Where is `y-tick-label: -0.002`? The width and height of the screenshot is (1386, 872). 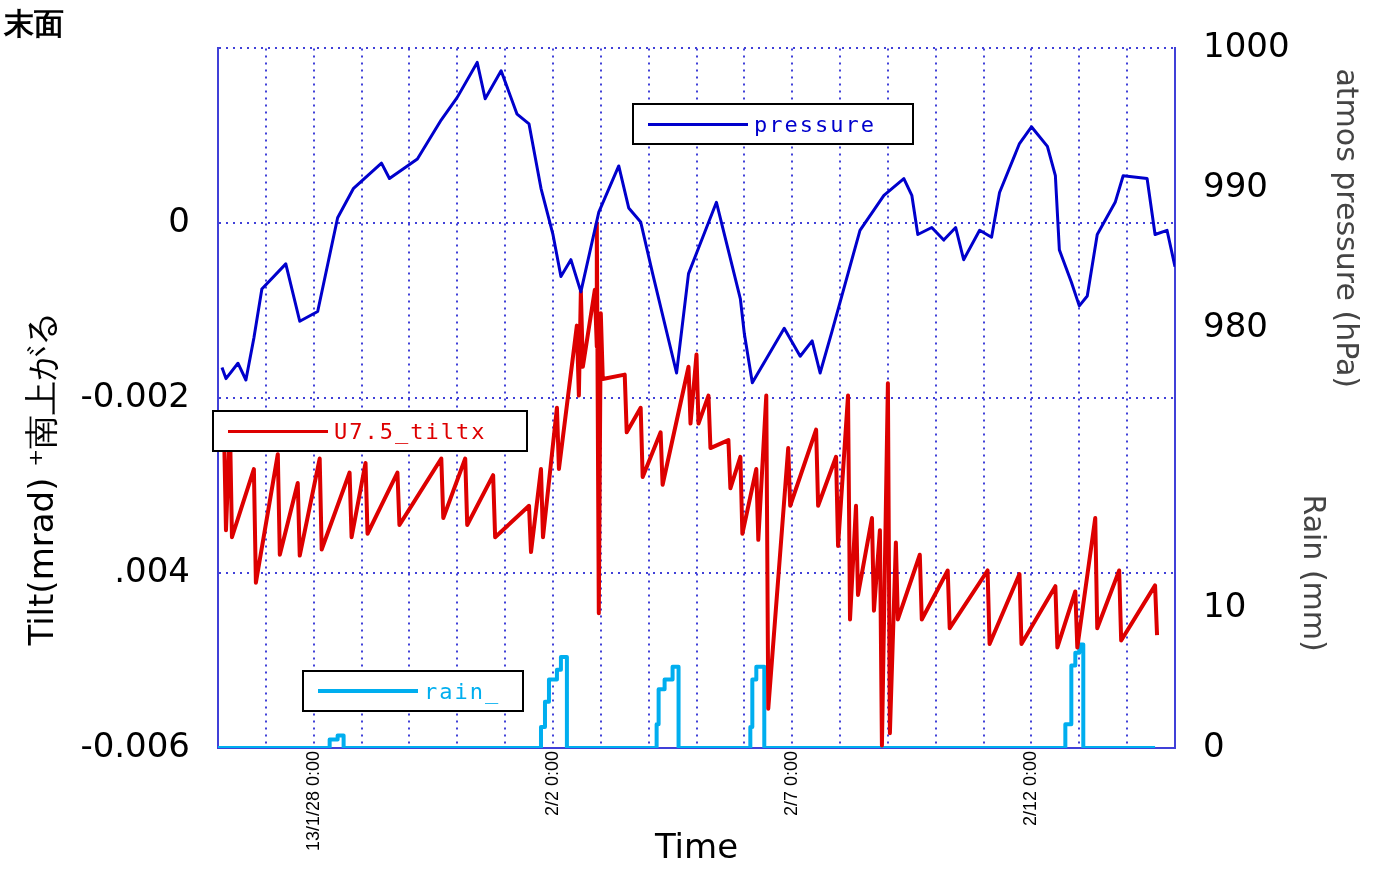
y-tick-label: -0.002 is located at coordinates (135, 395).